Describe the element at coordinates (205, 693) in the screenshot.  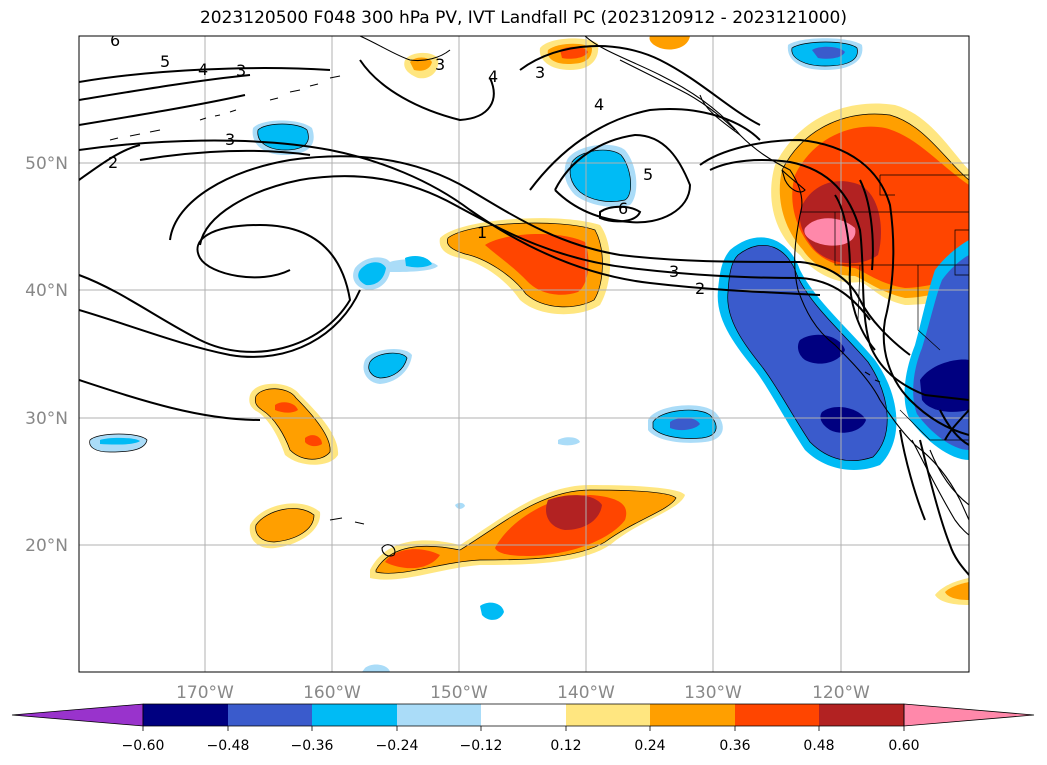
I see `lon-label-170w: 170°W` at that location.